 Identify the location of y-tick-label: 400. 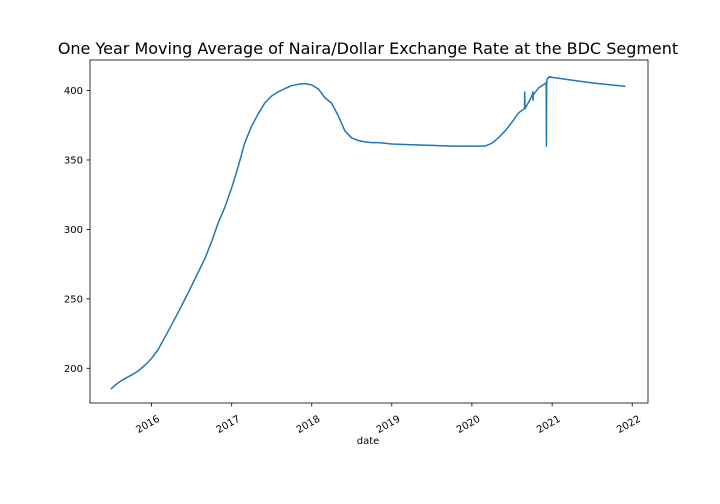
(73, 91).